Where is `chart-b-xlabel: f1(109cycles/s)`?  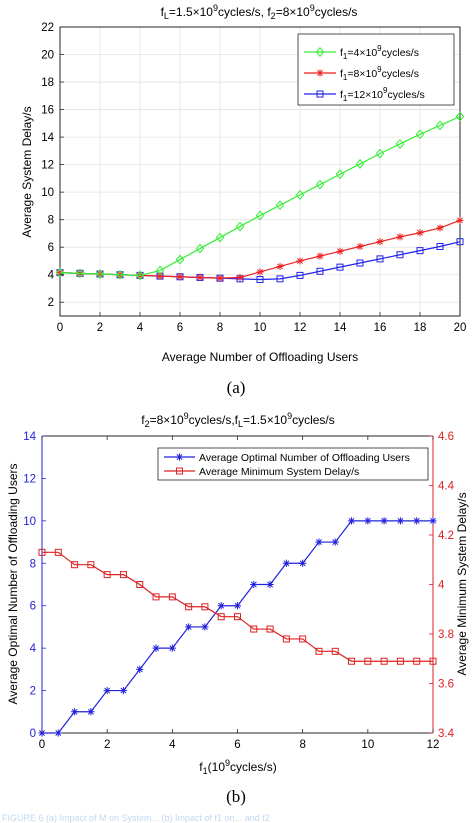 chart-b-xlabel: f1(109cycles/s) is located at coordinates (237, 767).